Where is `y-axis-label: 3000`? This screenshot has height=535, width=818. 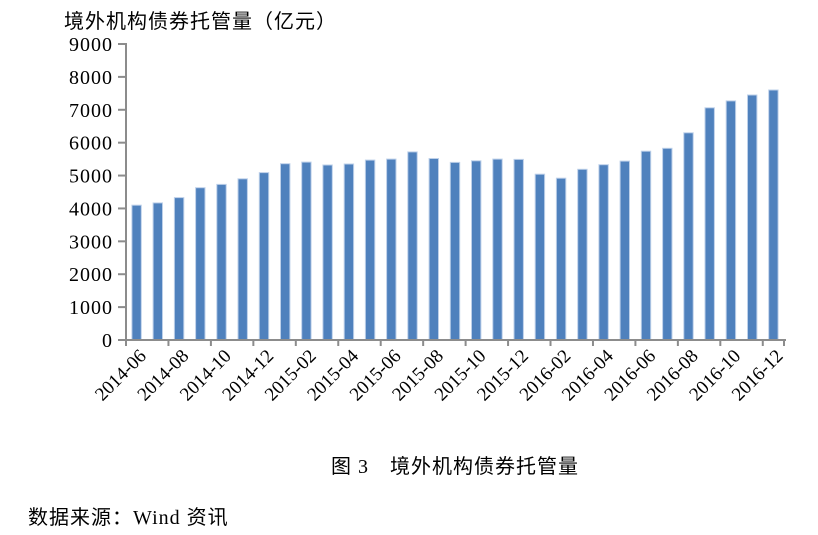 y-axis-label: 3000 is located at coordinates (91, 242).